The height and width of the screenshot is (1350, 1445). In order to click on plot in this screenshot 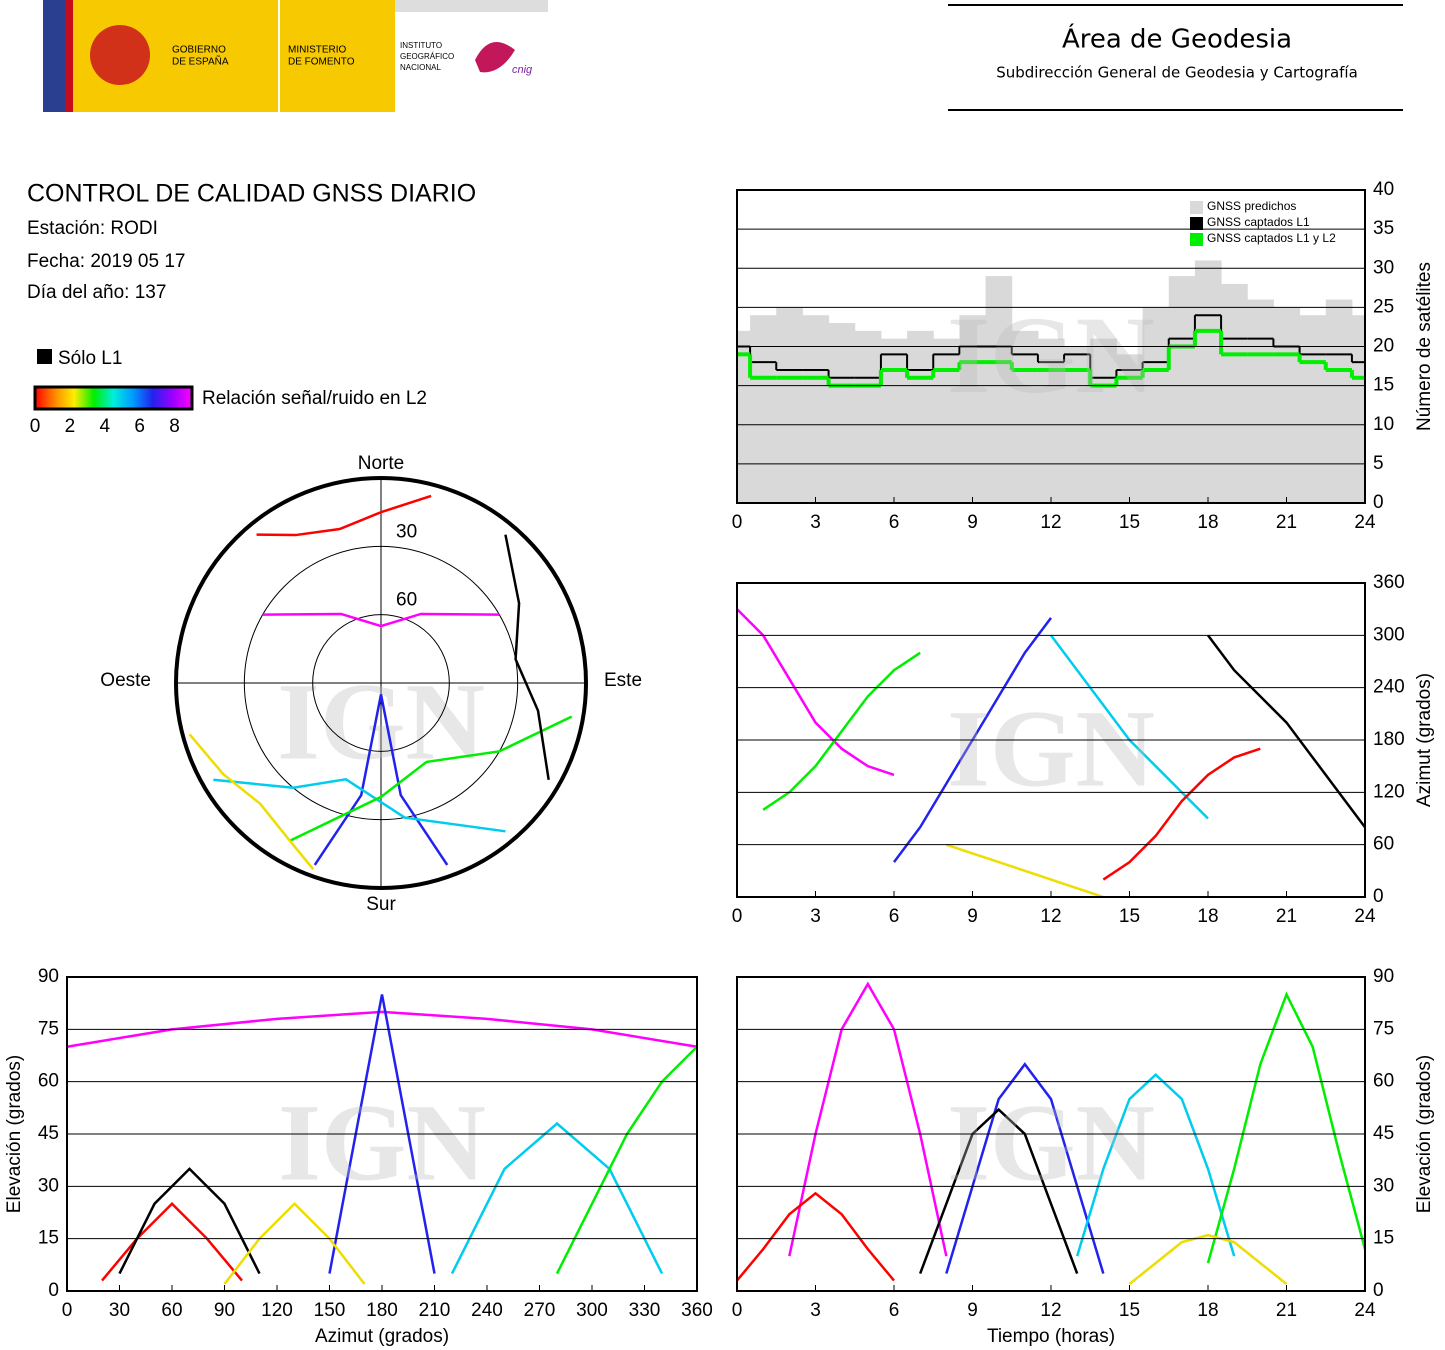, I will do `click(1051, 381)`.